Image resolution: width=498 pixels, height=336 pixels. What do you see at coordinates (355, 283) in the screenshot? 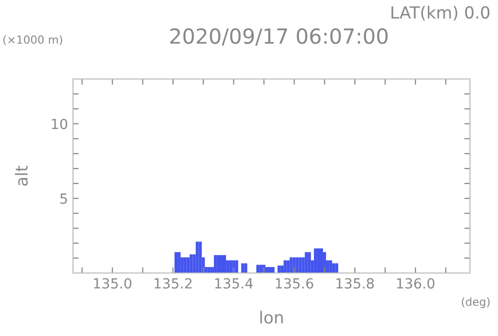
I see `x-tick-label: 135.8` at bounding box center [355, 283].